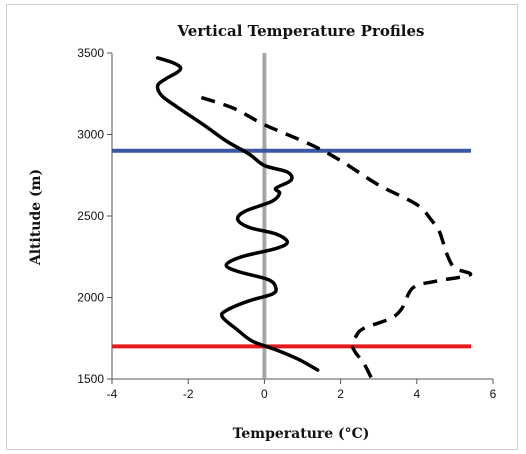 This screenshot has height=454, width=526. Describe the element at coordinates (90, 53) in the screenshot. I see `y-tick-label: 3500` at that location.